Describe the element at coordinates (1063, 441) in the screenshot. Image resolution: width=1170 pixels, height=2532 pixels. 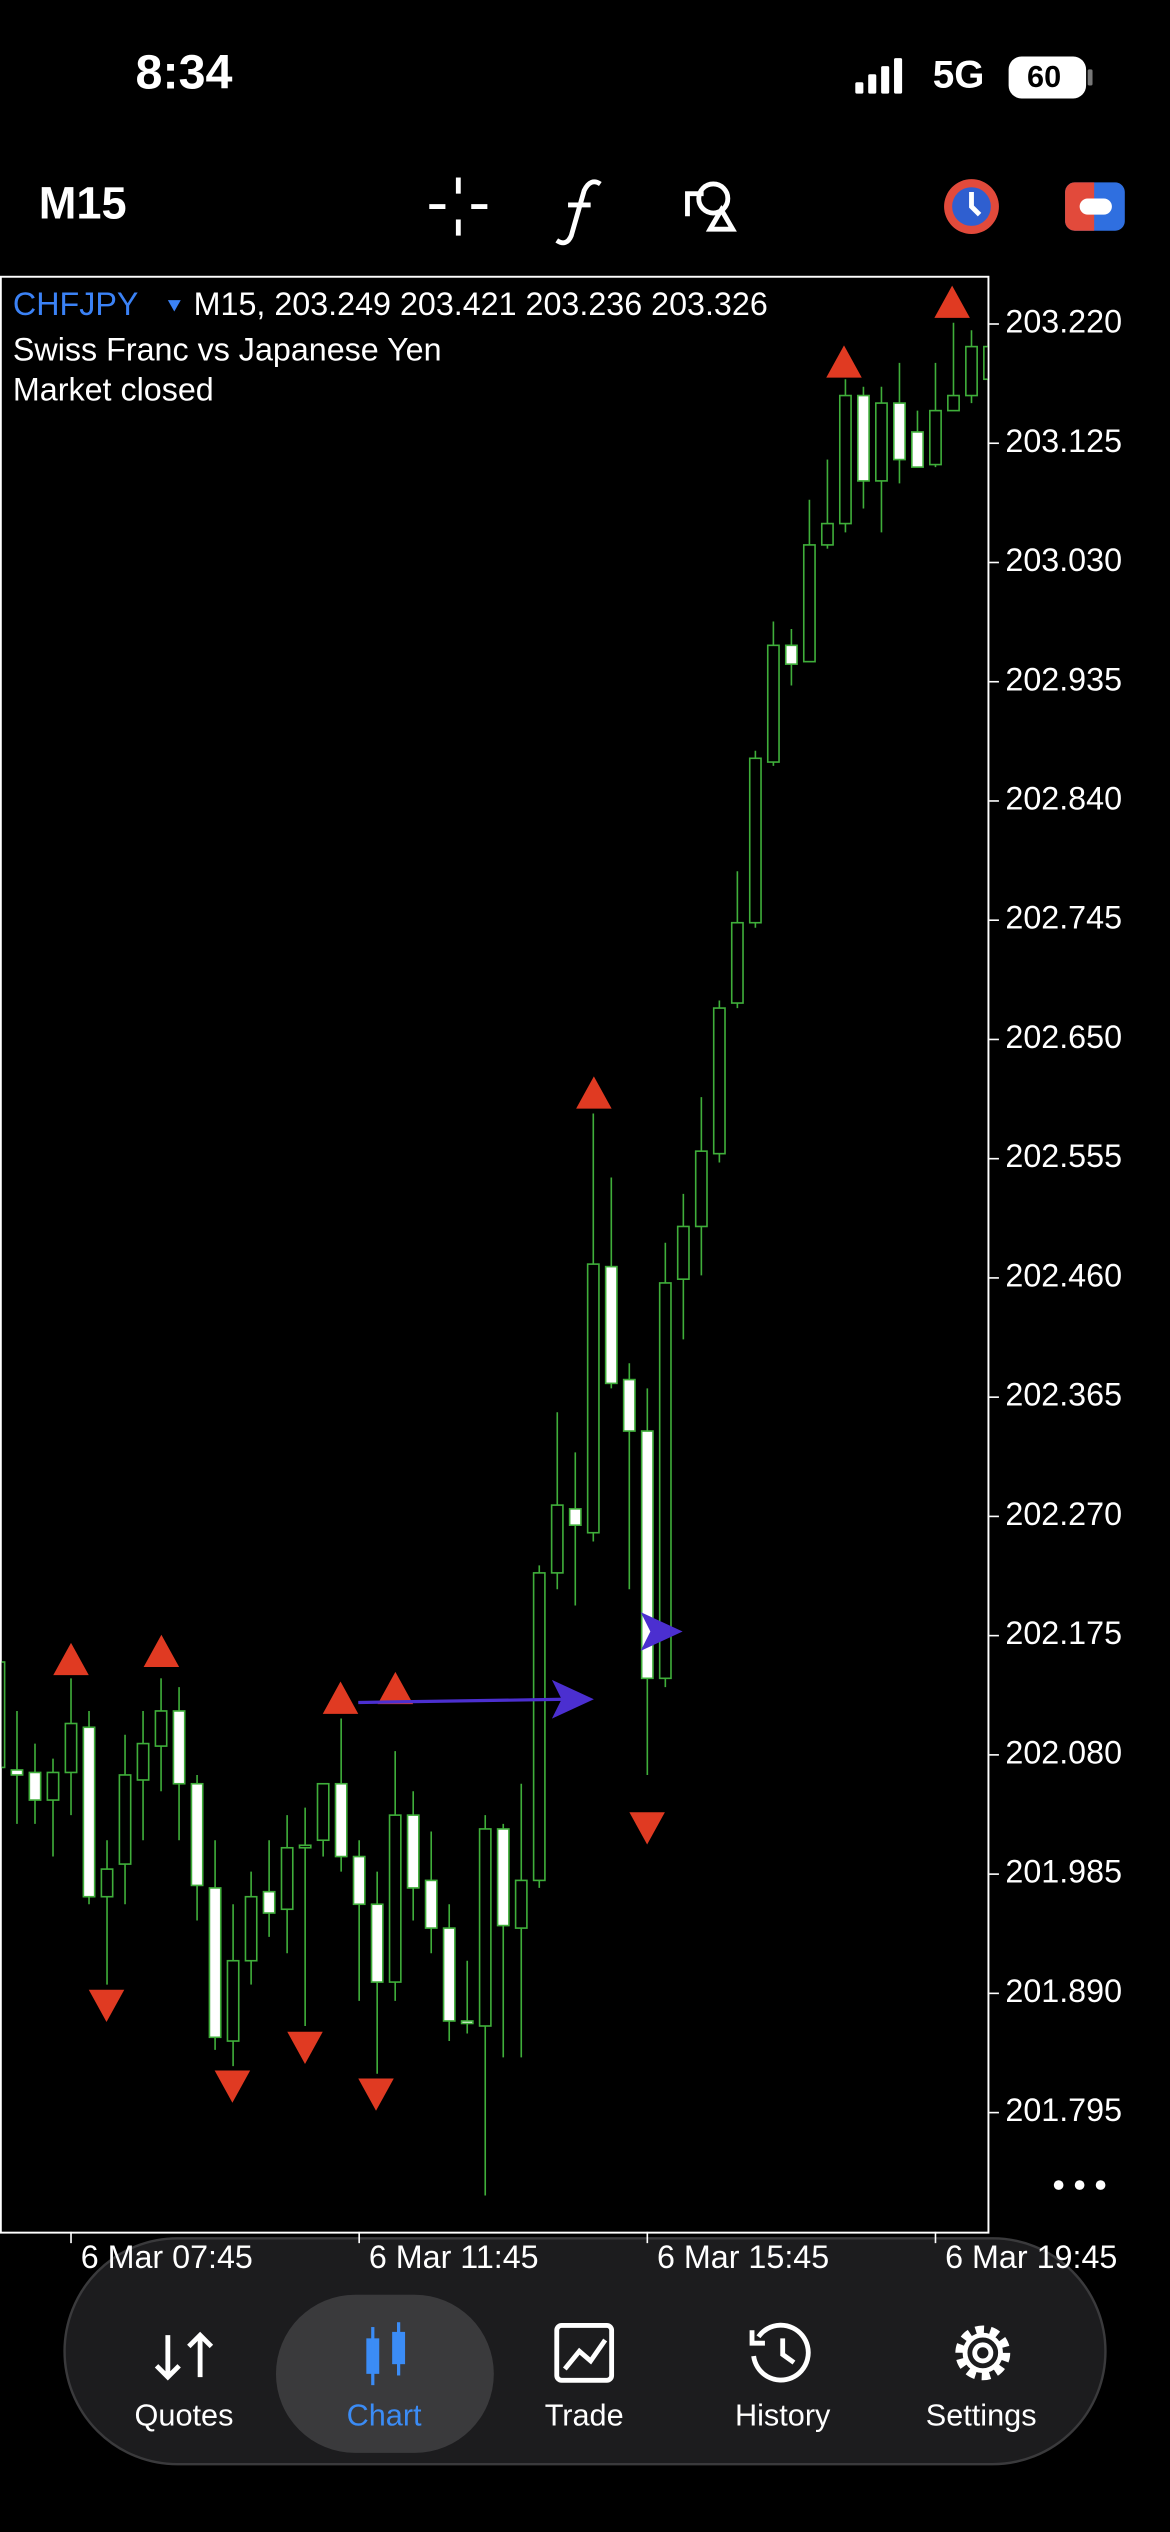
I see `y-tick-label: 203.125` at that location.